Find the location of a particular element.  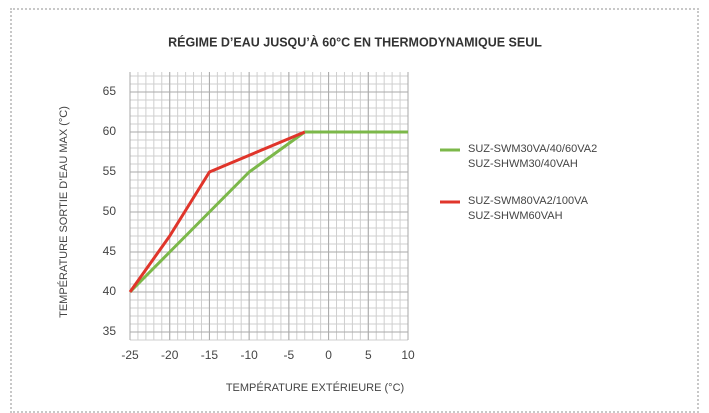

x-tick-label: -25 is located at coordinates (130, 355).